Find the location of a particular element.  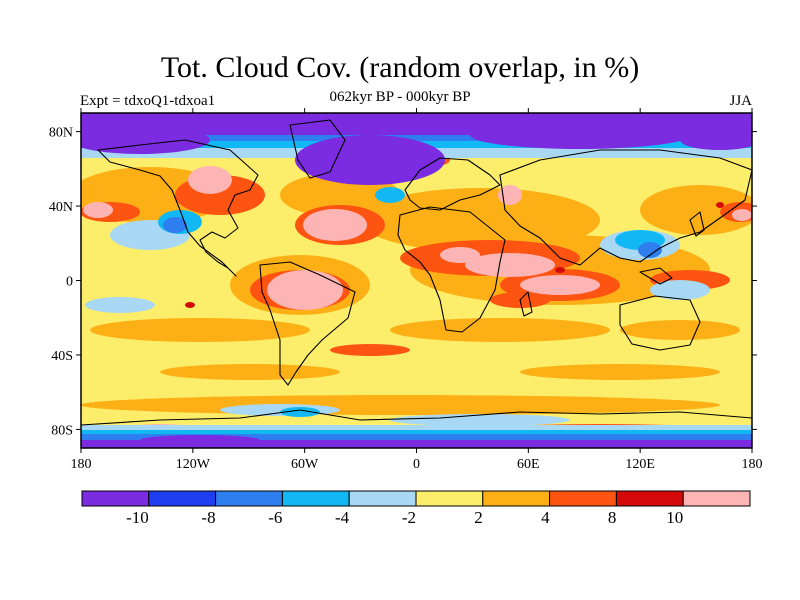

colorbar-label: 4 is located at coordinates (545, 517).